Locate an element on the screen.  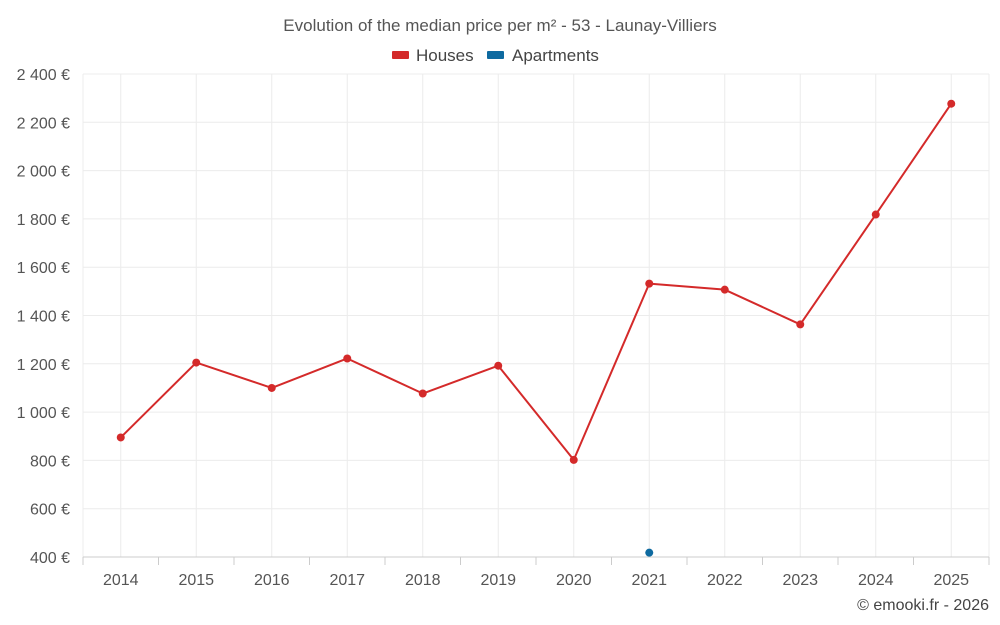
x-tick-label: 2019 is located at coordinates (498, 580).